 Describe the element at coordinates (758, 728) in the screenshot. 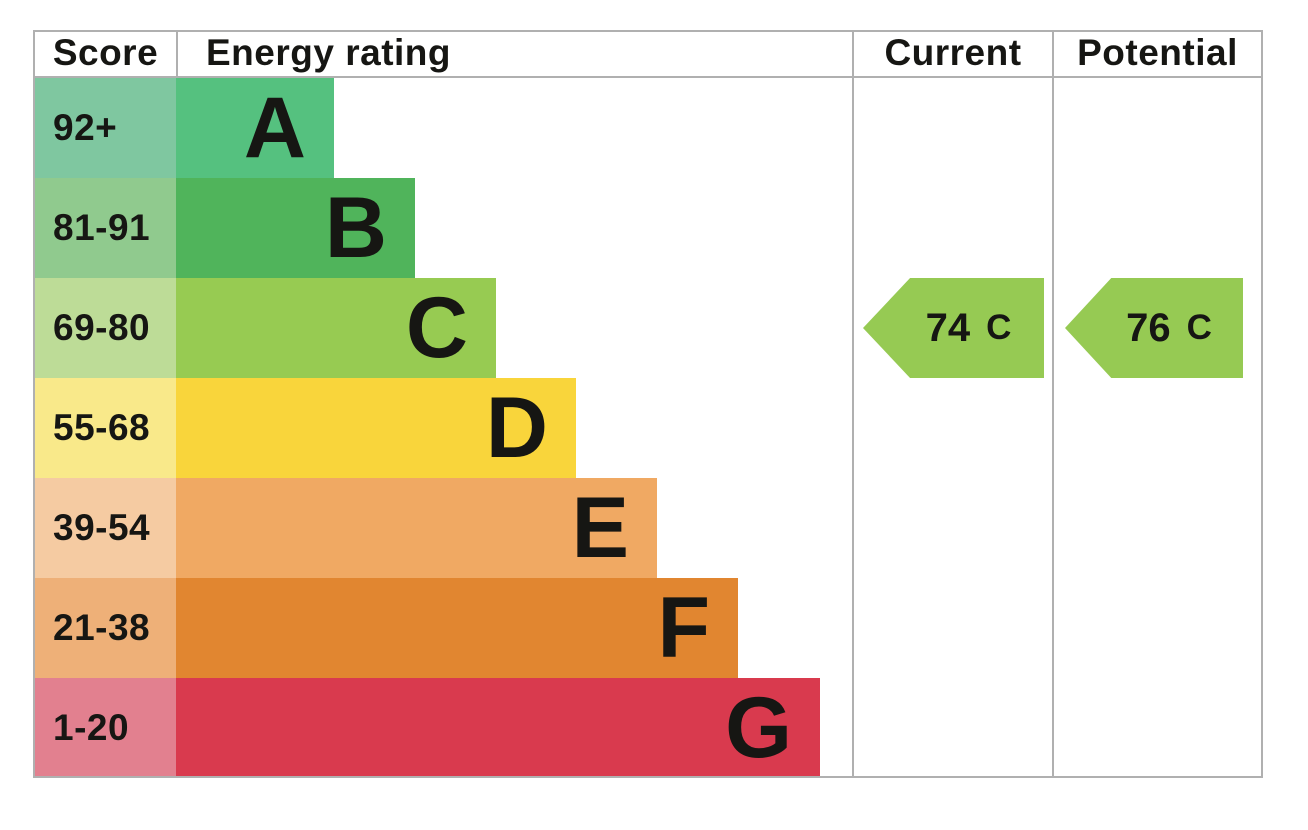

I see `band-letter: G` at that location.